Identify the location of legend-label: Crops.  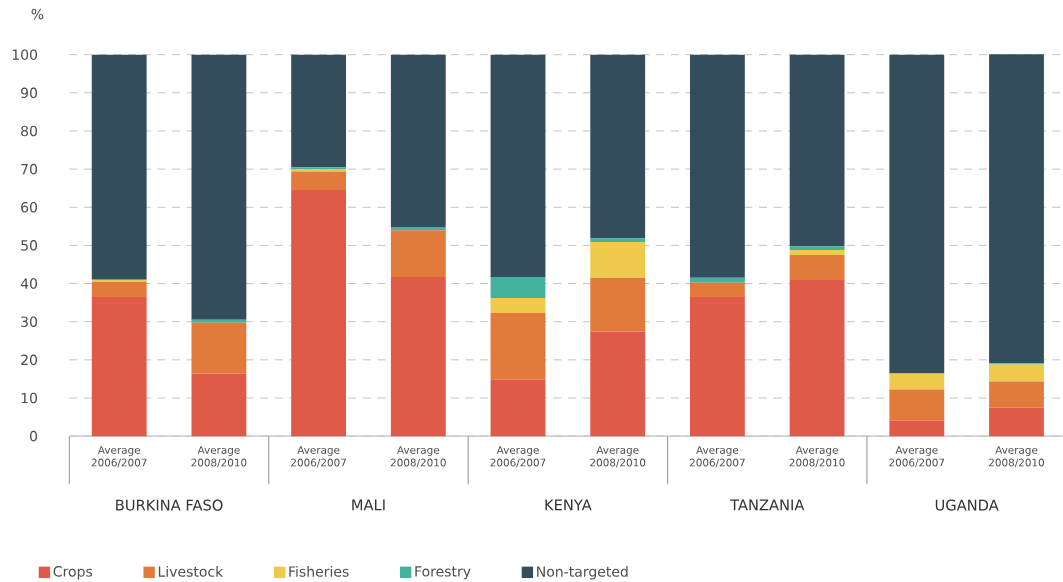
(73, 573).